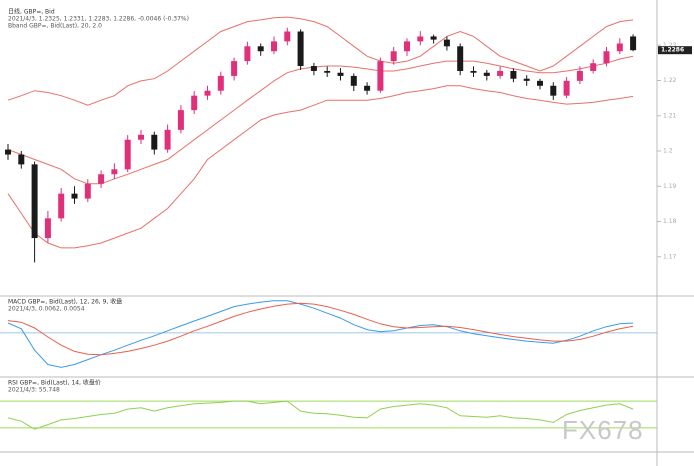 This screenshot has width=694, height=466. Describe the element at coordinates (670, 45) in the screenshot. I see `y-tick-label: 1.23` at that location.